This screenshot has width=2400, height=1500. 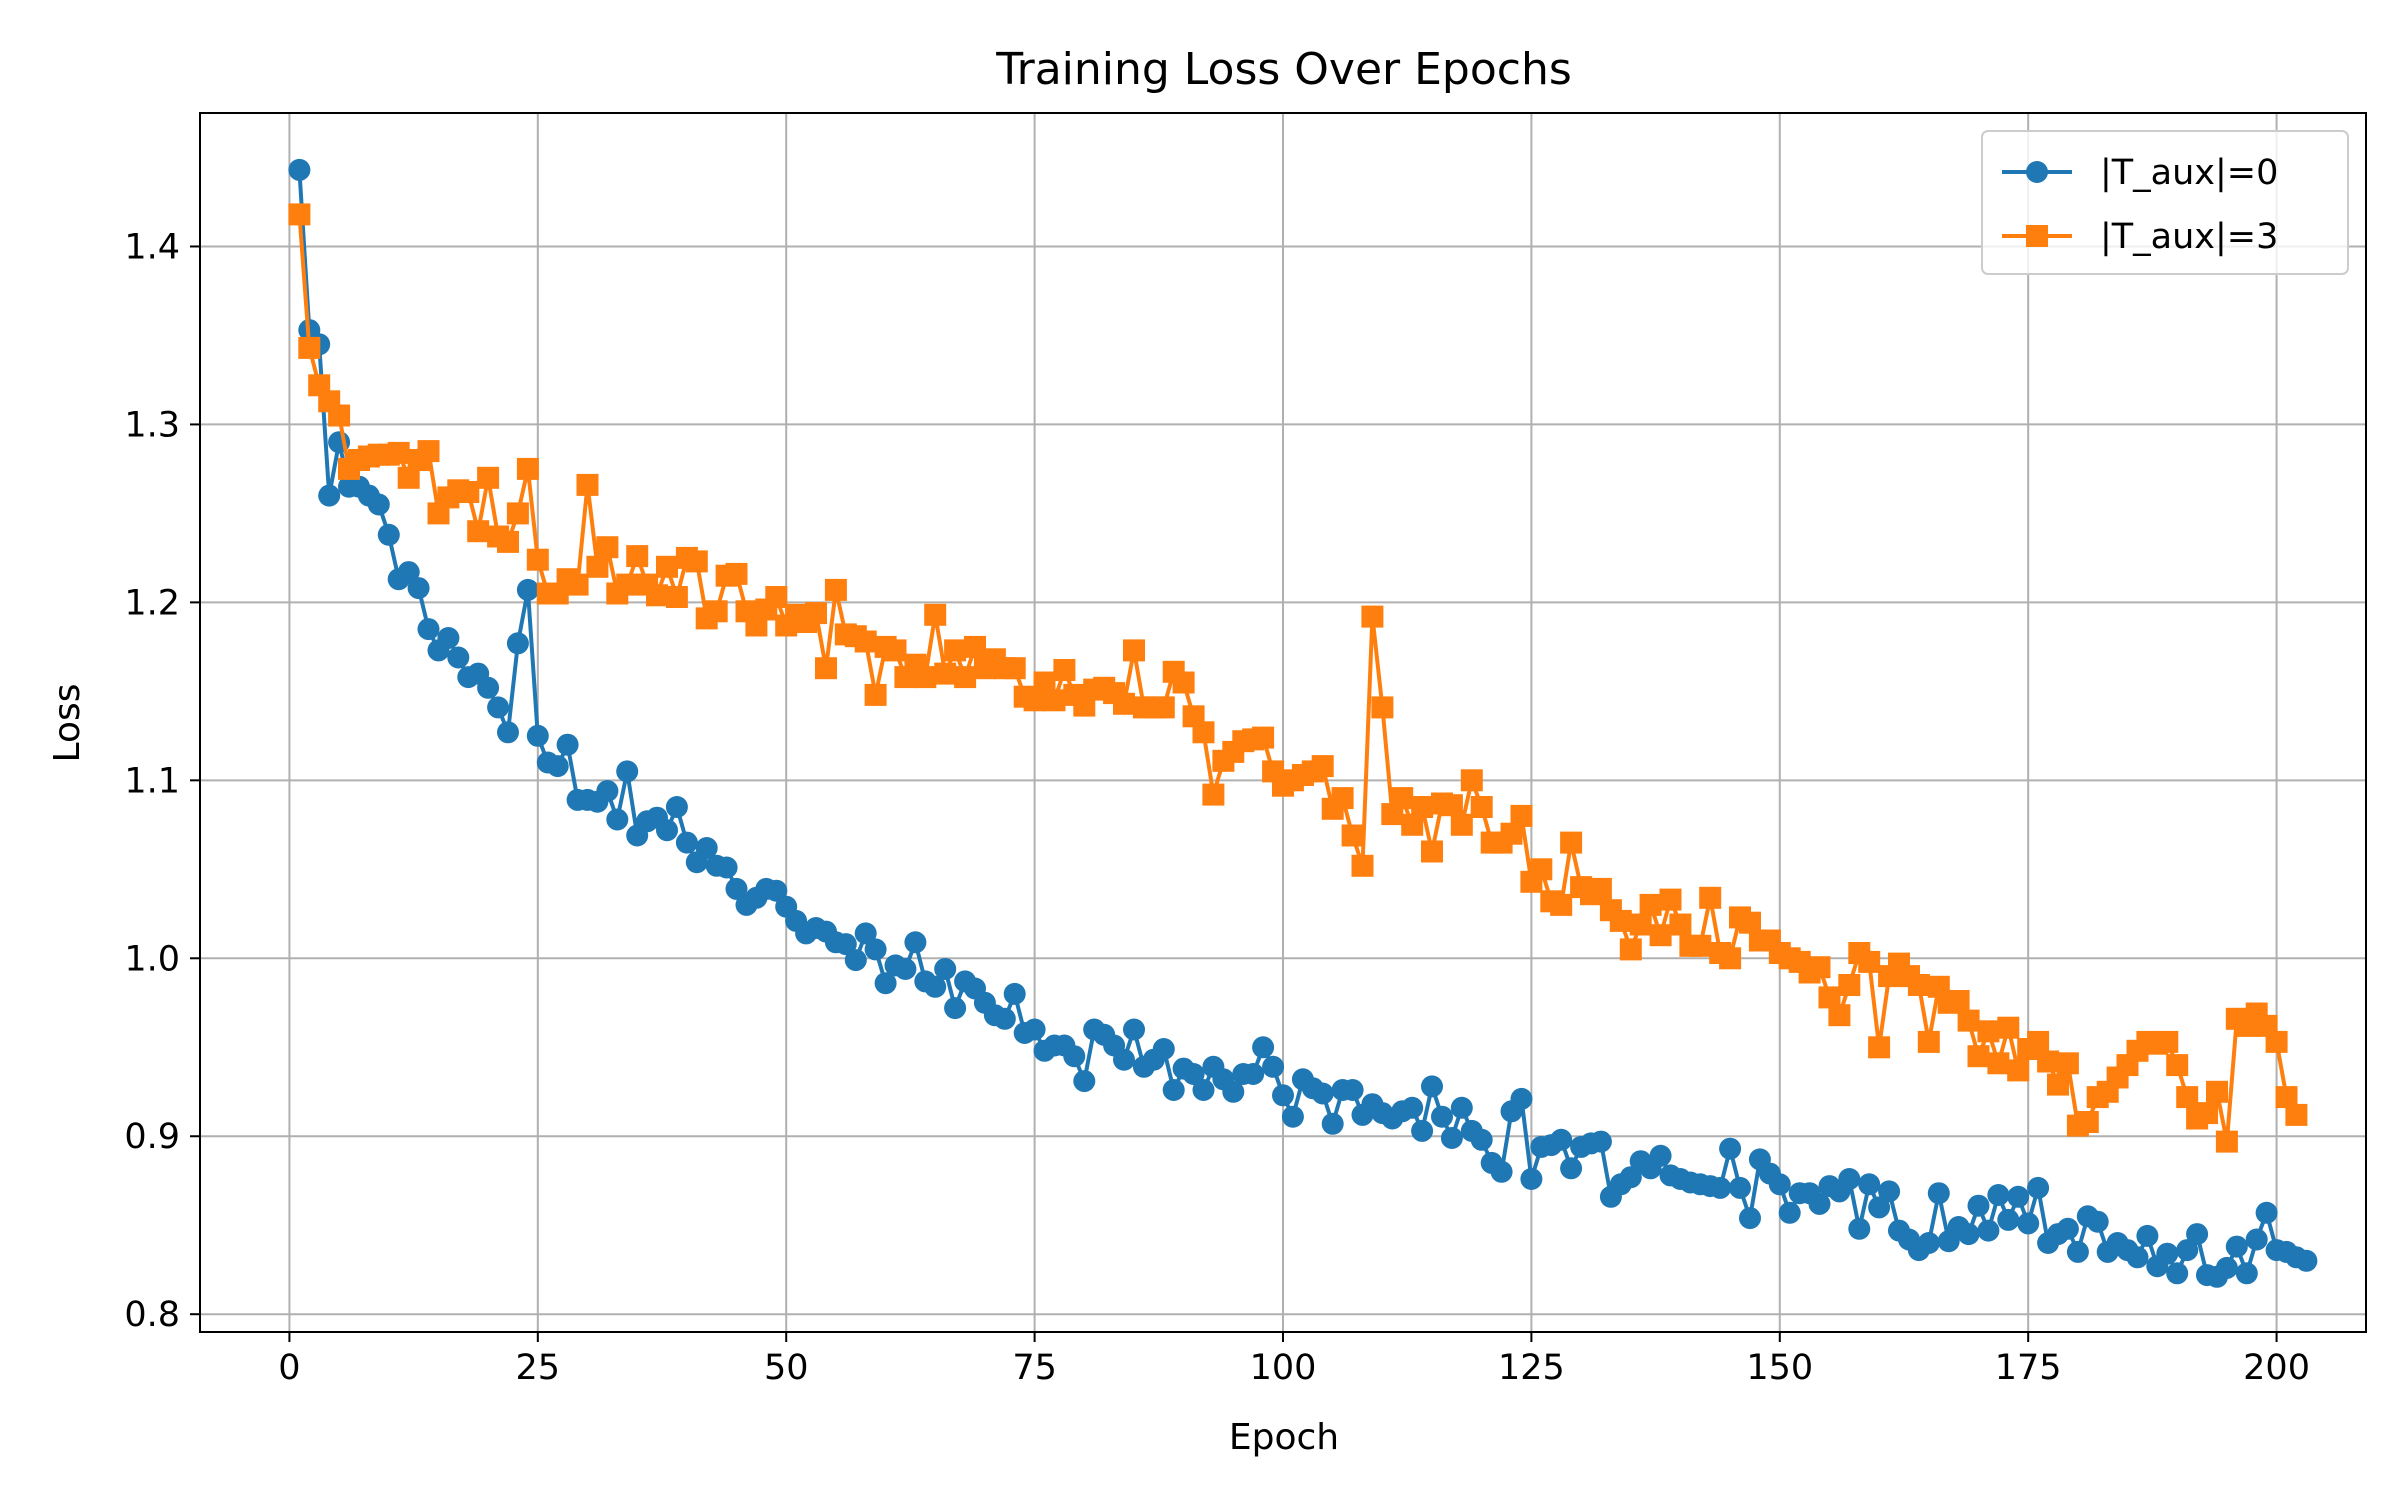 I want to click on legend-box, so click(x=2165, y=202).